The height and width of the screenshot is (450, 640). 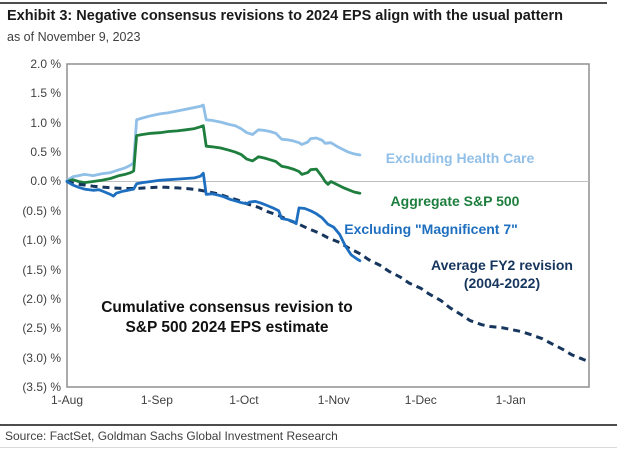 What do you see at coordinates (45, 64) in the screenshot?
I see `y-tick-label: 2.0 %` at bounding box center [45, 64].